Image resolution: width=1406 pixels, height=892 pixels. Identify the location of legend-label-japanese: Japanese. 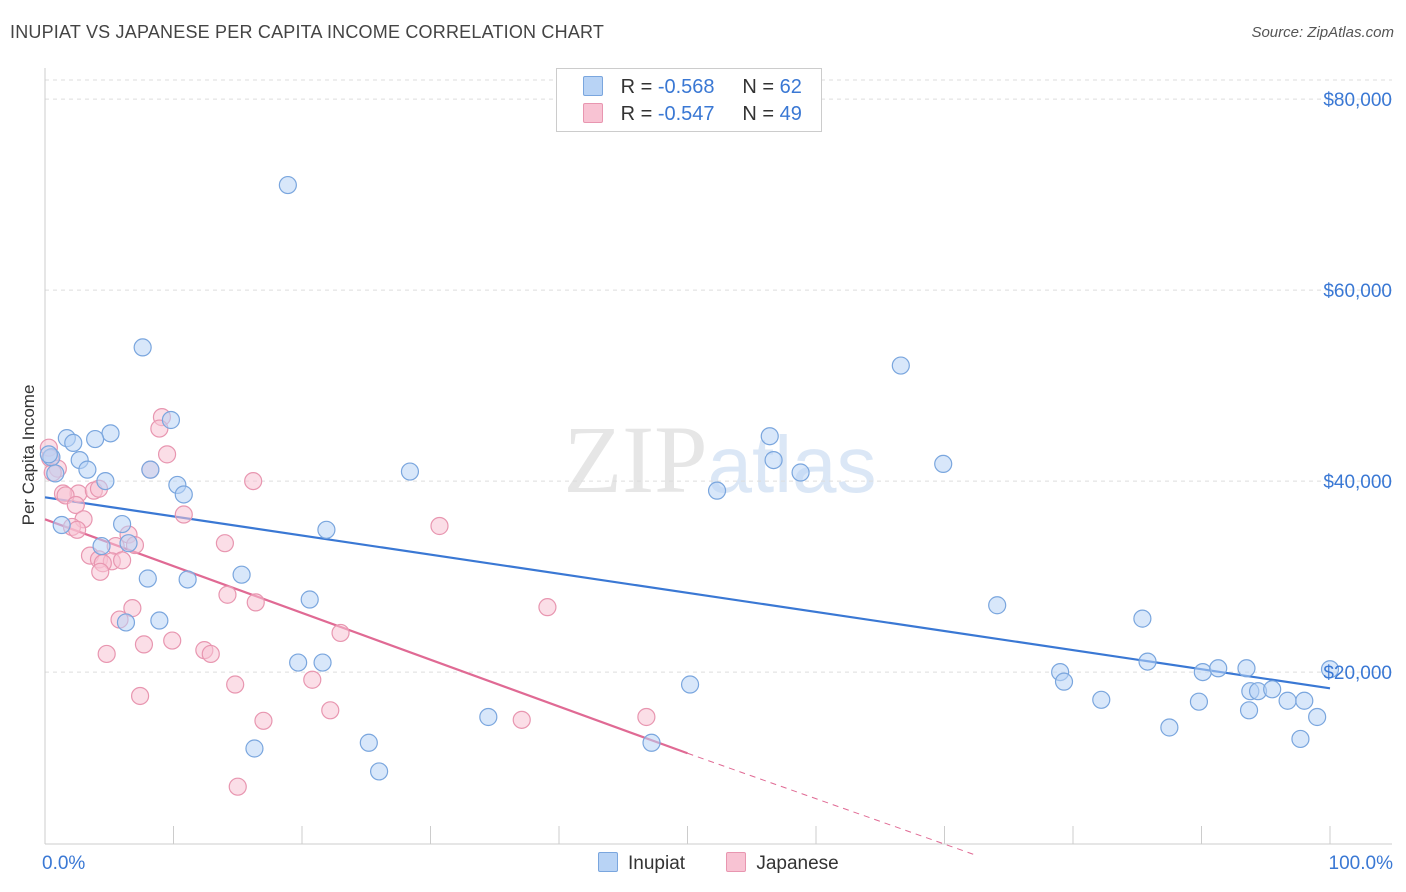
(797, 863).